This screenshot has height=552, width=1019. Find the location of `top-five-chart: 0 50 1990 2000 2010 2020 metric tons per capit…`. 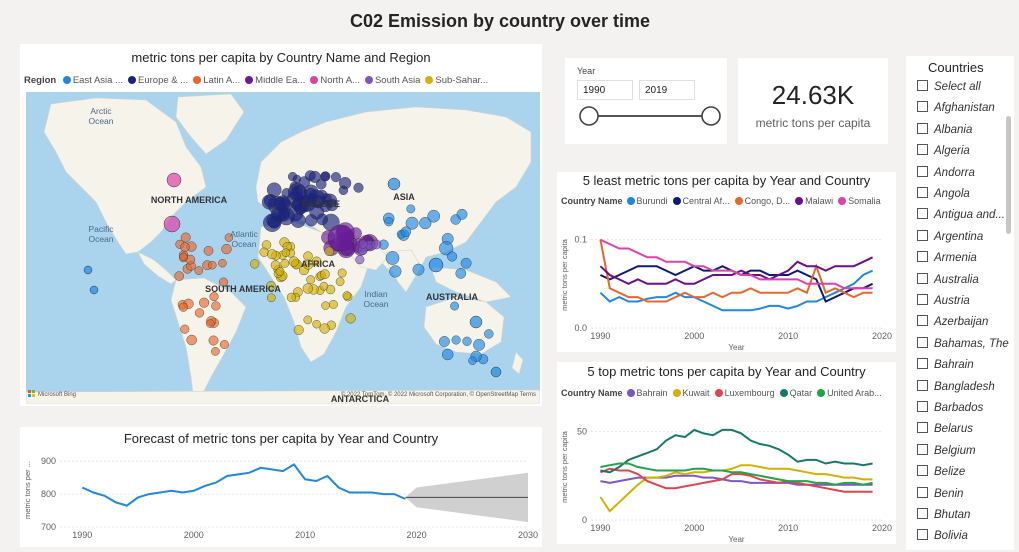

top-five-chart: 0 50 1990 2000 2010 2020 metric tons per capit… is located at coordinates (726, 474).